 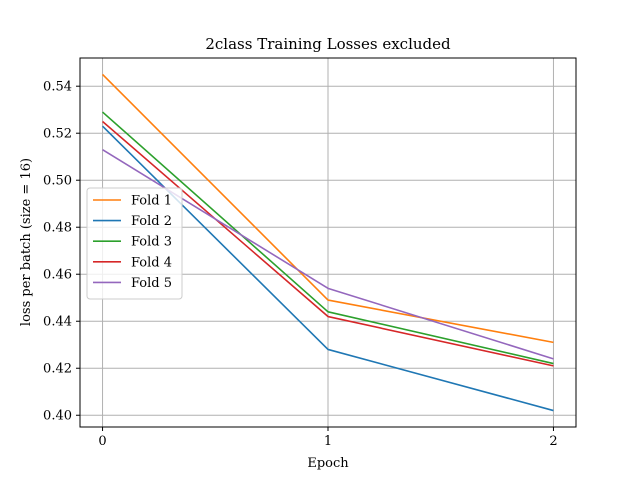 What do you see at coordinates (151, 262) in the screenshot?
I see `legend-label-fold-4: Fold 4` at bounding box center [151, 262].